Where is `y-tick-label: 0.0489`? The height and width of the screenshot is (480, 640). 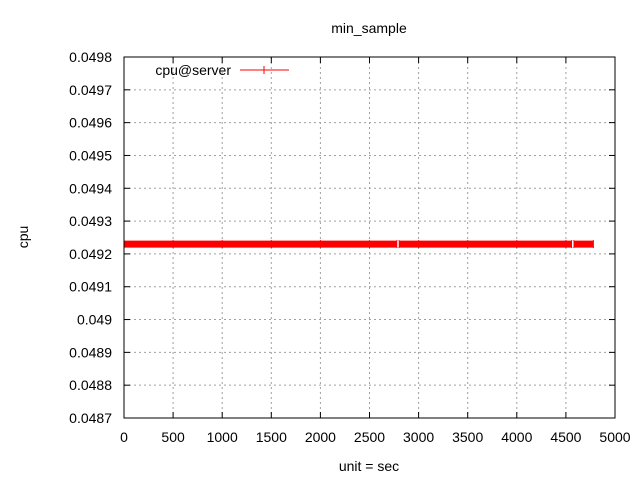 y-tick-label: 0.0489 is located at coordinates (90, 352).